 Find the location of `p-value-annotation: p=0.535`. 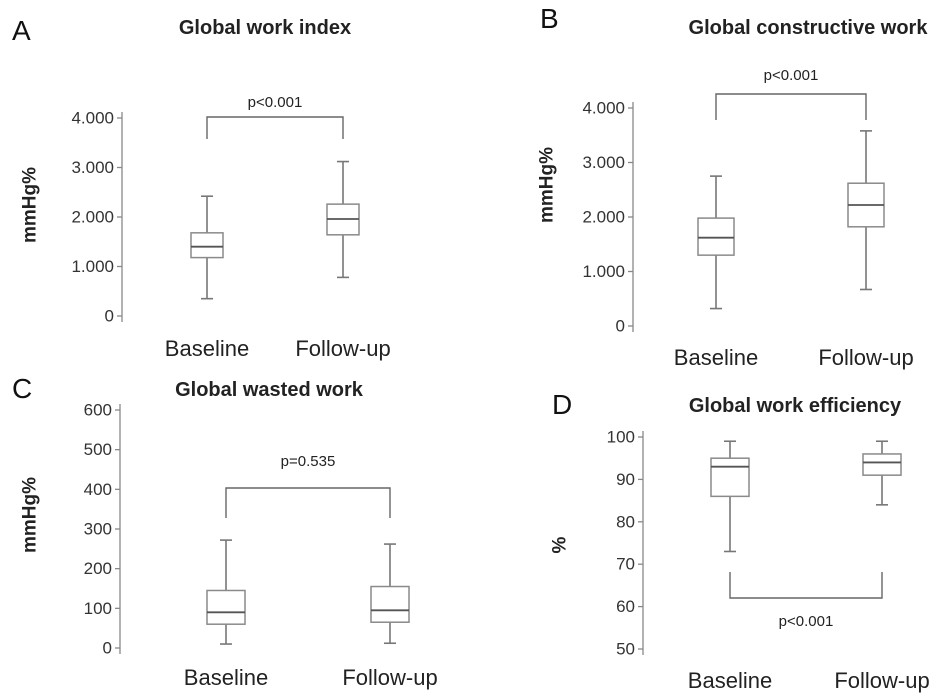

p-value-annotation: p=0.535 is located at coordinates (308, 461).